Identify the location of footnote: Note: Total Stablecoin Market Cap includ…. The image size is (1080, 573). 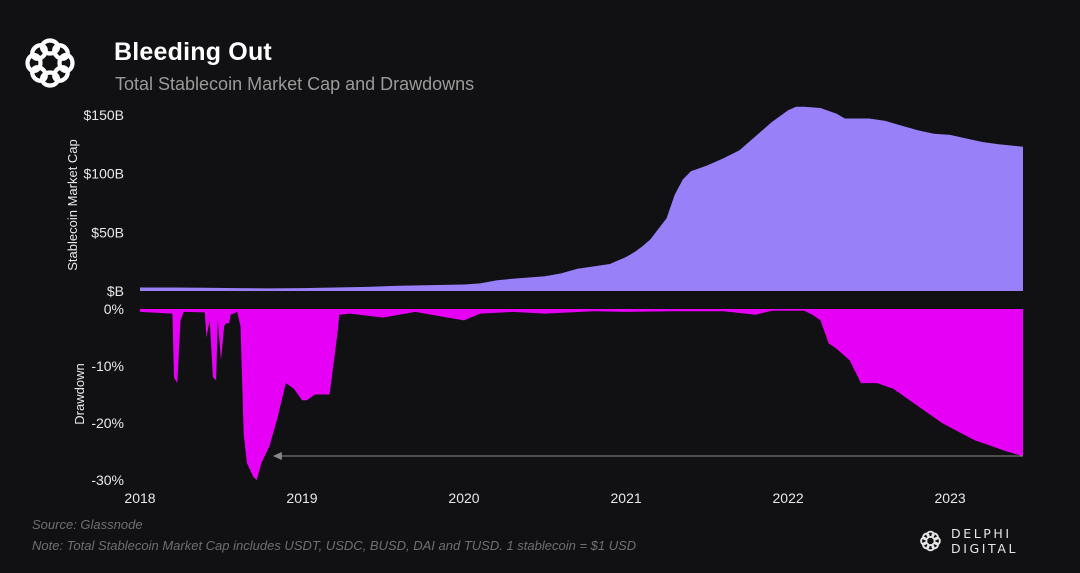
(334, 545).